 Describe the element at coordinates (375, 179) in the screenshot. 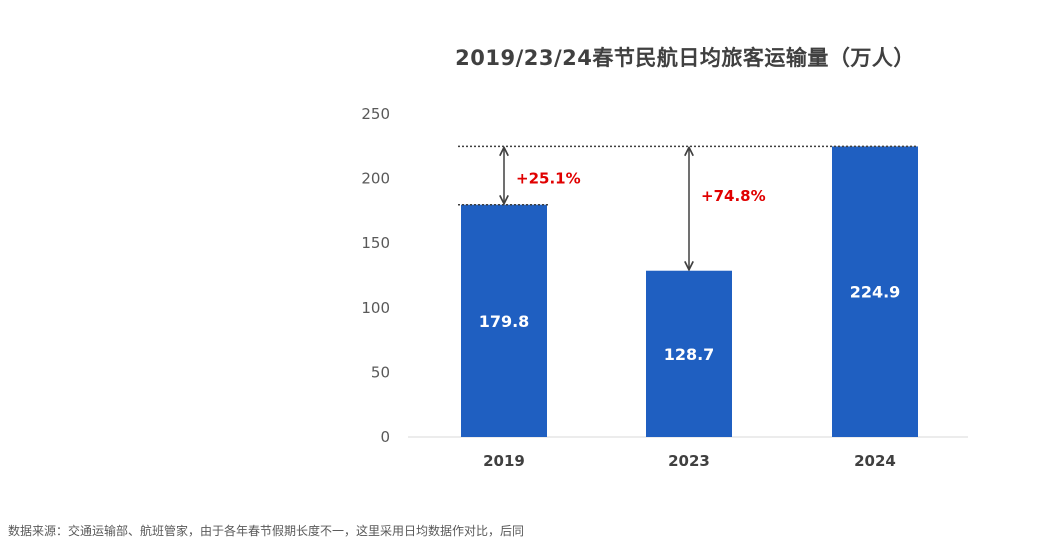

I see `y-tick-label: 200` at that location.